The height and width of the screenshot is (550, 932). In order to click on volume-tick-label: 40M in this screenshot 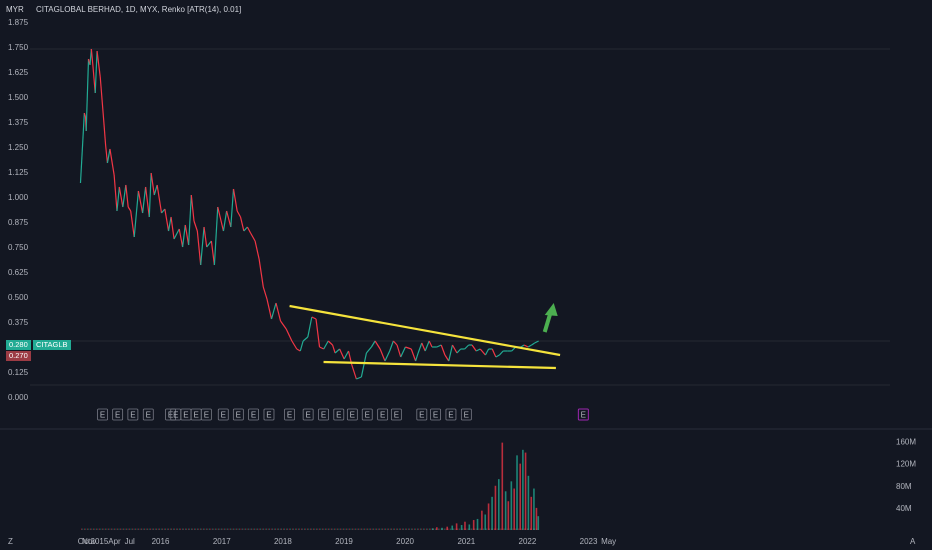, I will do `click(904, 508)`.